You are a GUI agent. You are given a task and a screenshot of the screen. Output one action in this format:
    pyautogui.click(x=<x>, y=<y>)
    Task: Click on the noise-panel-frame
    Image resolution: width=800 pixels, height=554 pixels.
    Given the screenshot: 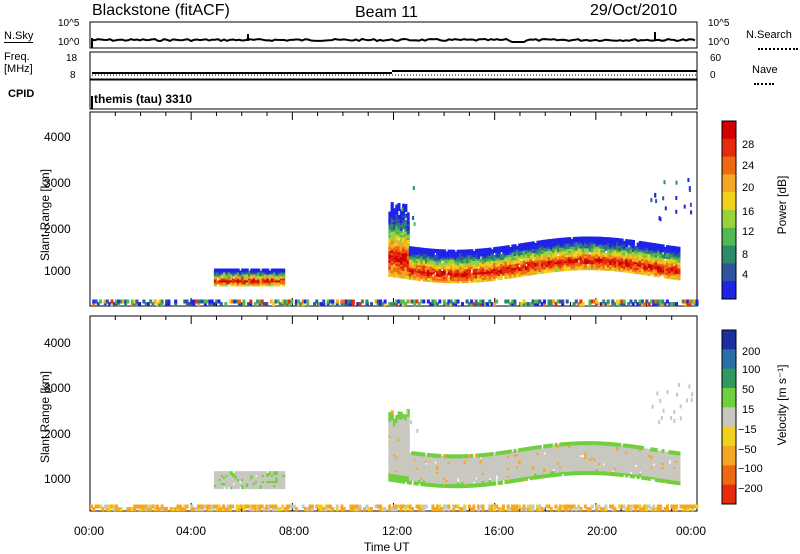 What is the action you would take?
    pyautogui.click(x=393, y=35)
    